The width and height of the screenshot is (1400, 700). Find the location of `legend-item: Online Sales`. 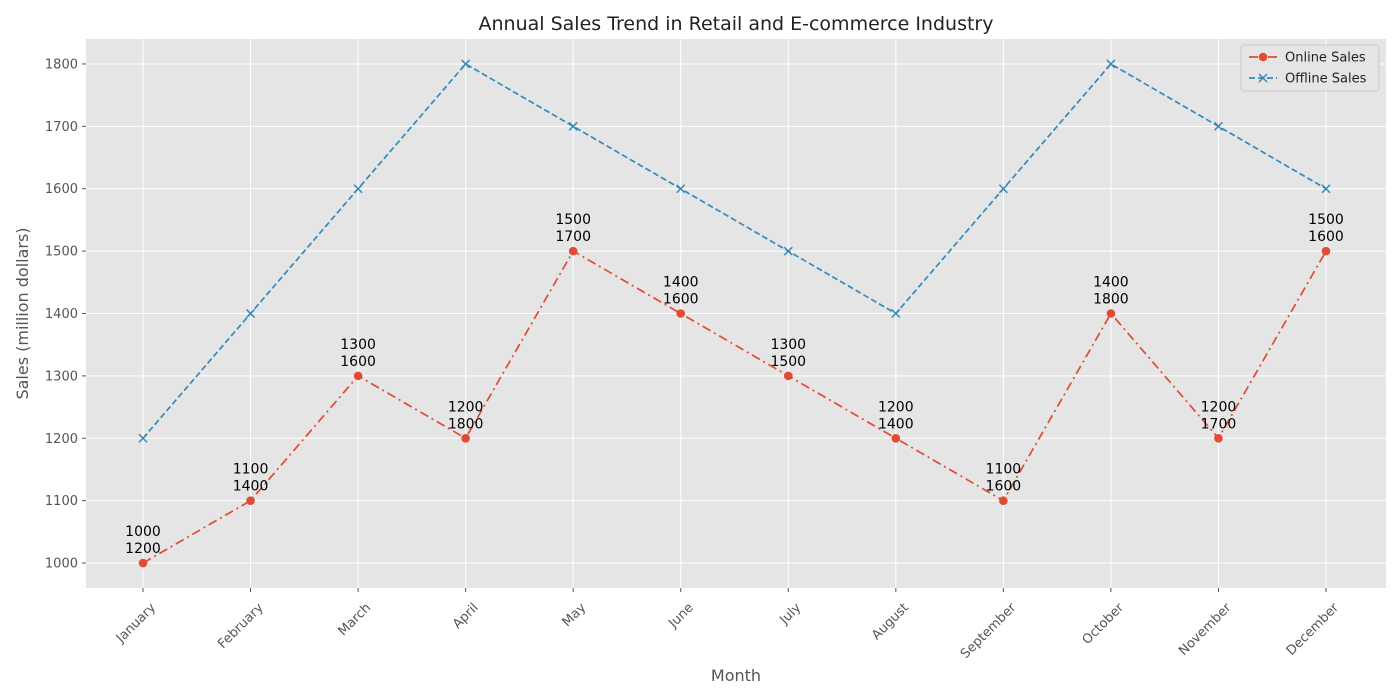

legend-item: Online Sales is located at coordinates (1307, 58).